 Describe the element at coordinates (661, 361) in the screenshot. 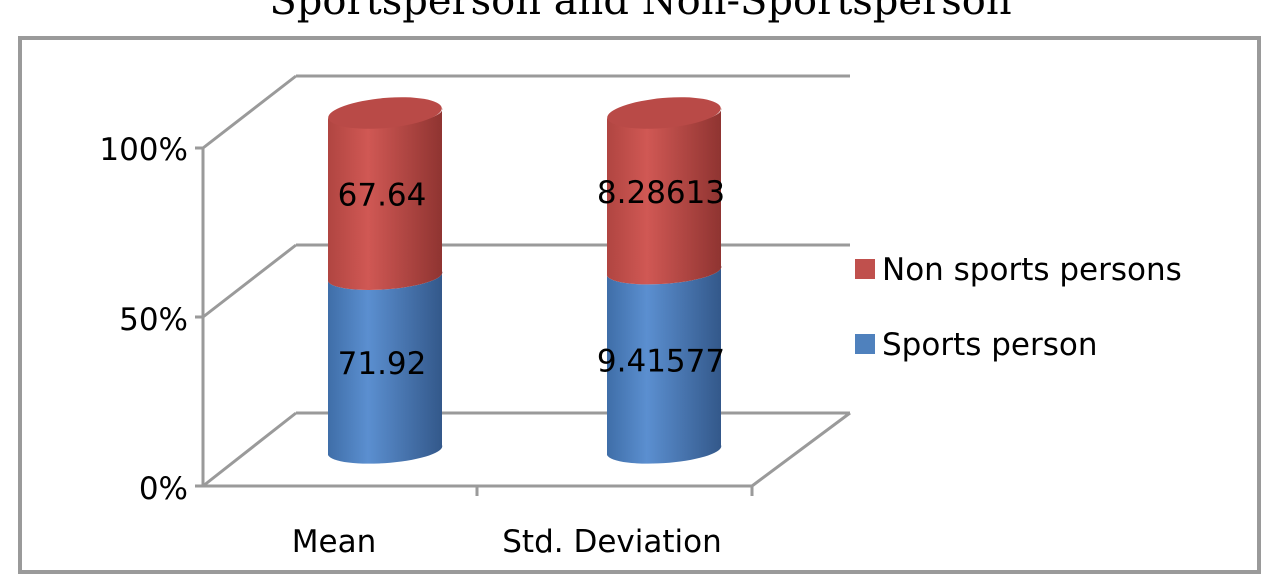

I see `data-label-sports-person-std-deviation: 9.41577` at that location.